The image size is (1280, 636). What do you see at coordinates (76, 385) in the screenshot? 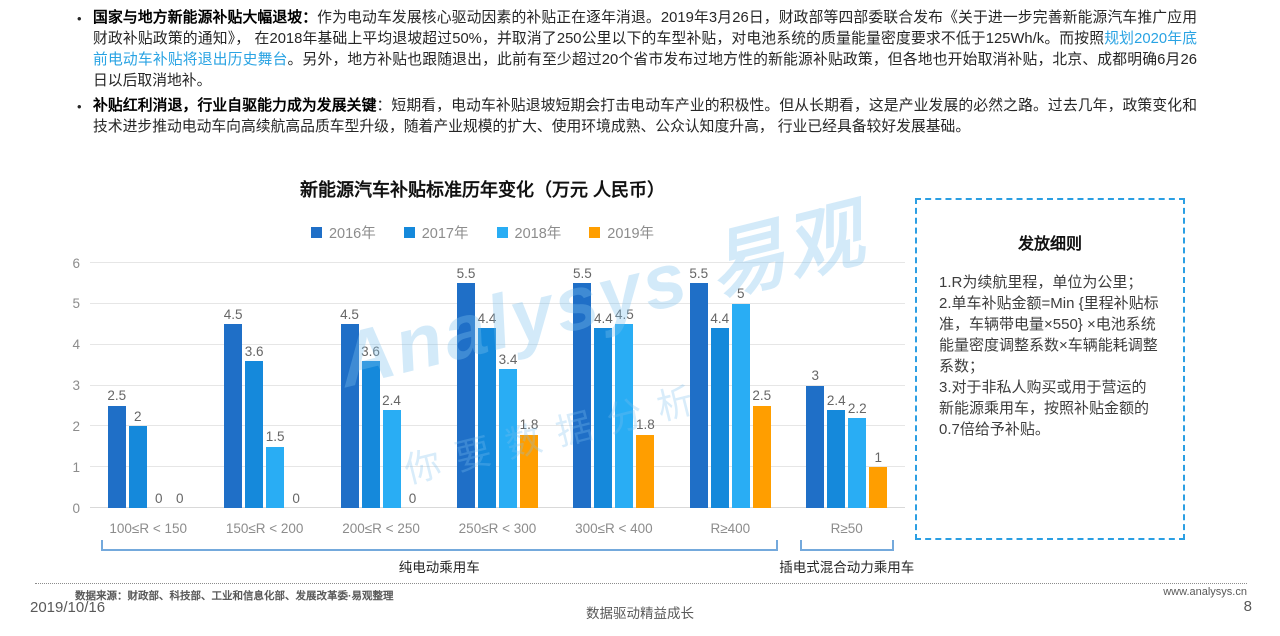
I see `y-axis-tick: 3` at bounding box center [76, 385].